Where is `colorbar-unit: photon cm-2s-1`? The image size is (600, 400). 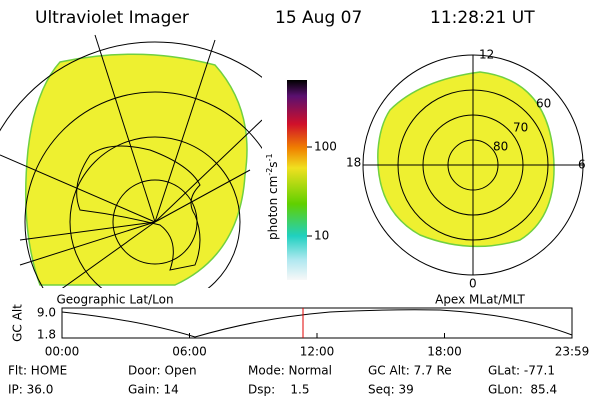
colorbar-unit: photon cm-2s-1 is located at coordinates (272, 196).